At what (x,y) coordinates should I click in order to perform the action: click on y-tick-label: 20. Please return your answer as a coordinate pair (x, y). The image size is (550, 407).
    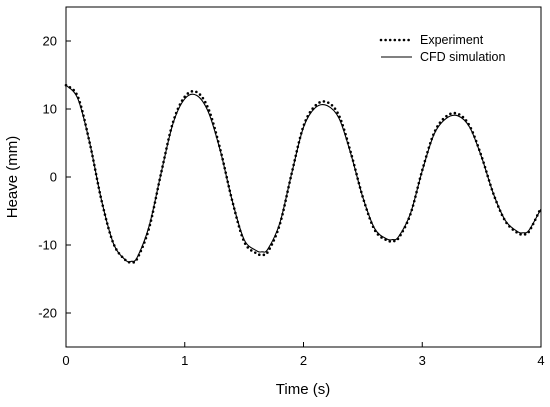
    Looking at the image, I should click on (50, 41).